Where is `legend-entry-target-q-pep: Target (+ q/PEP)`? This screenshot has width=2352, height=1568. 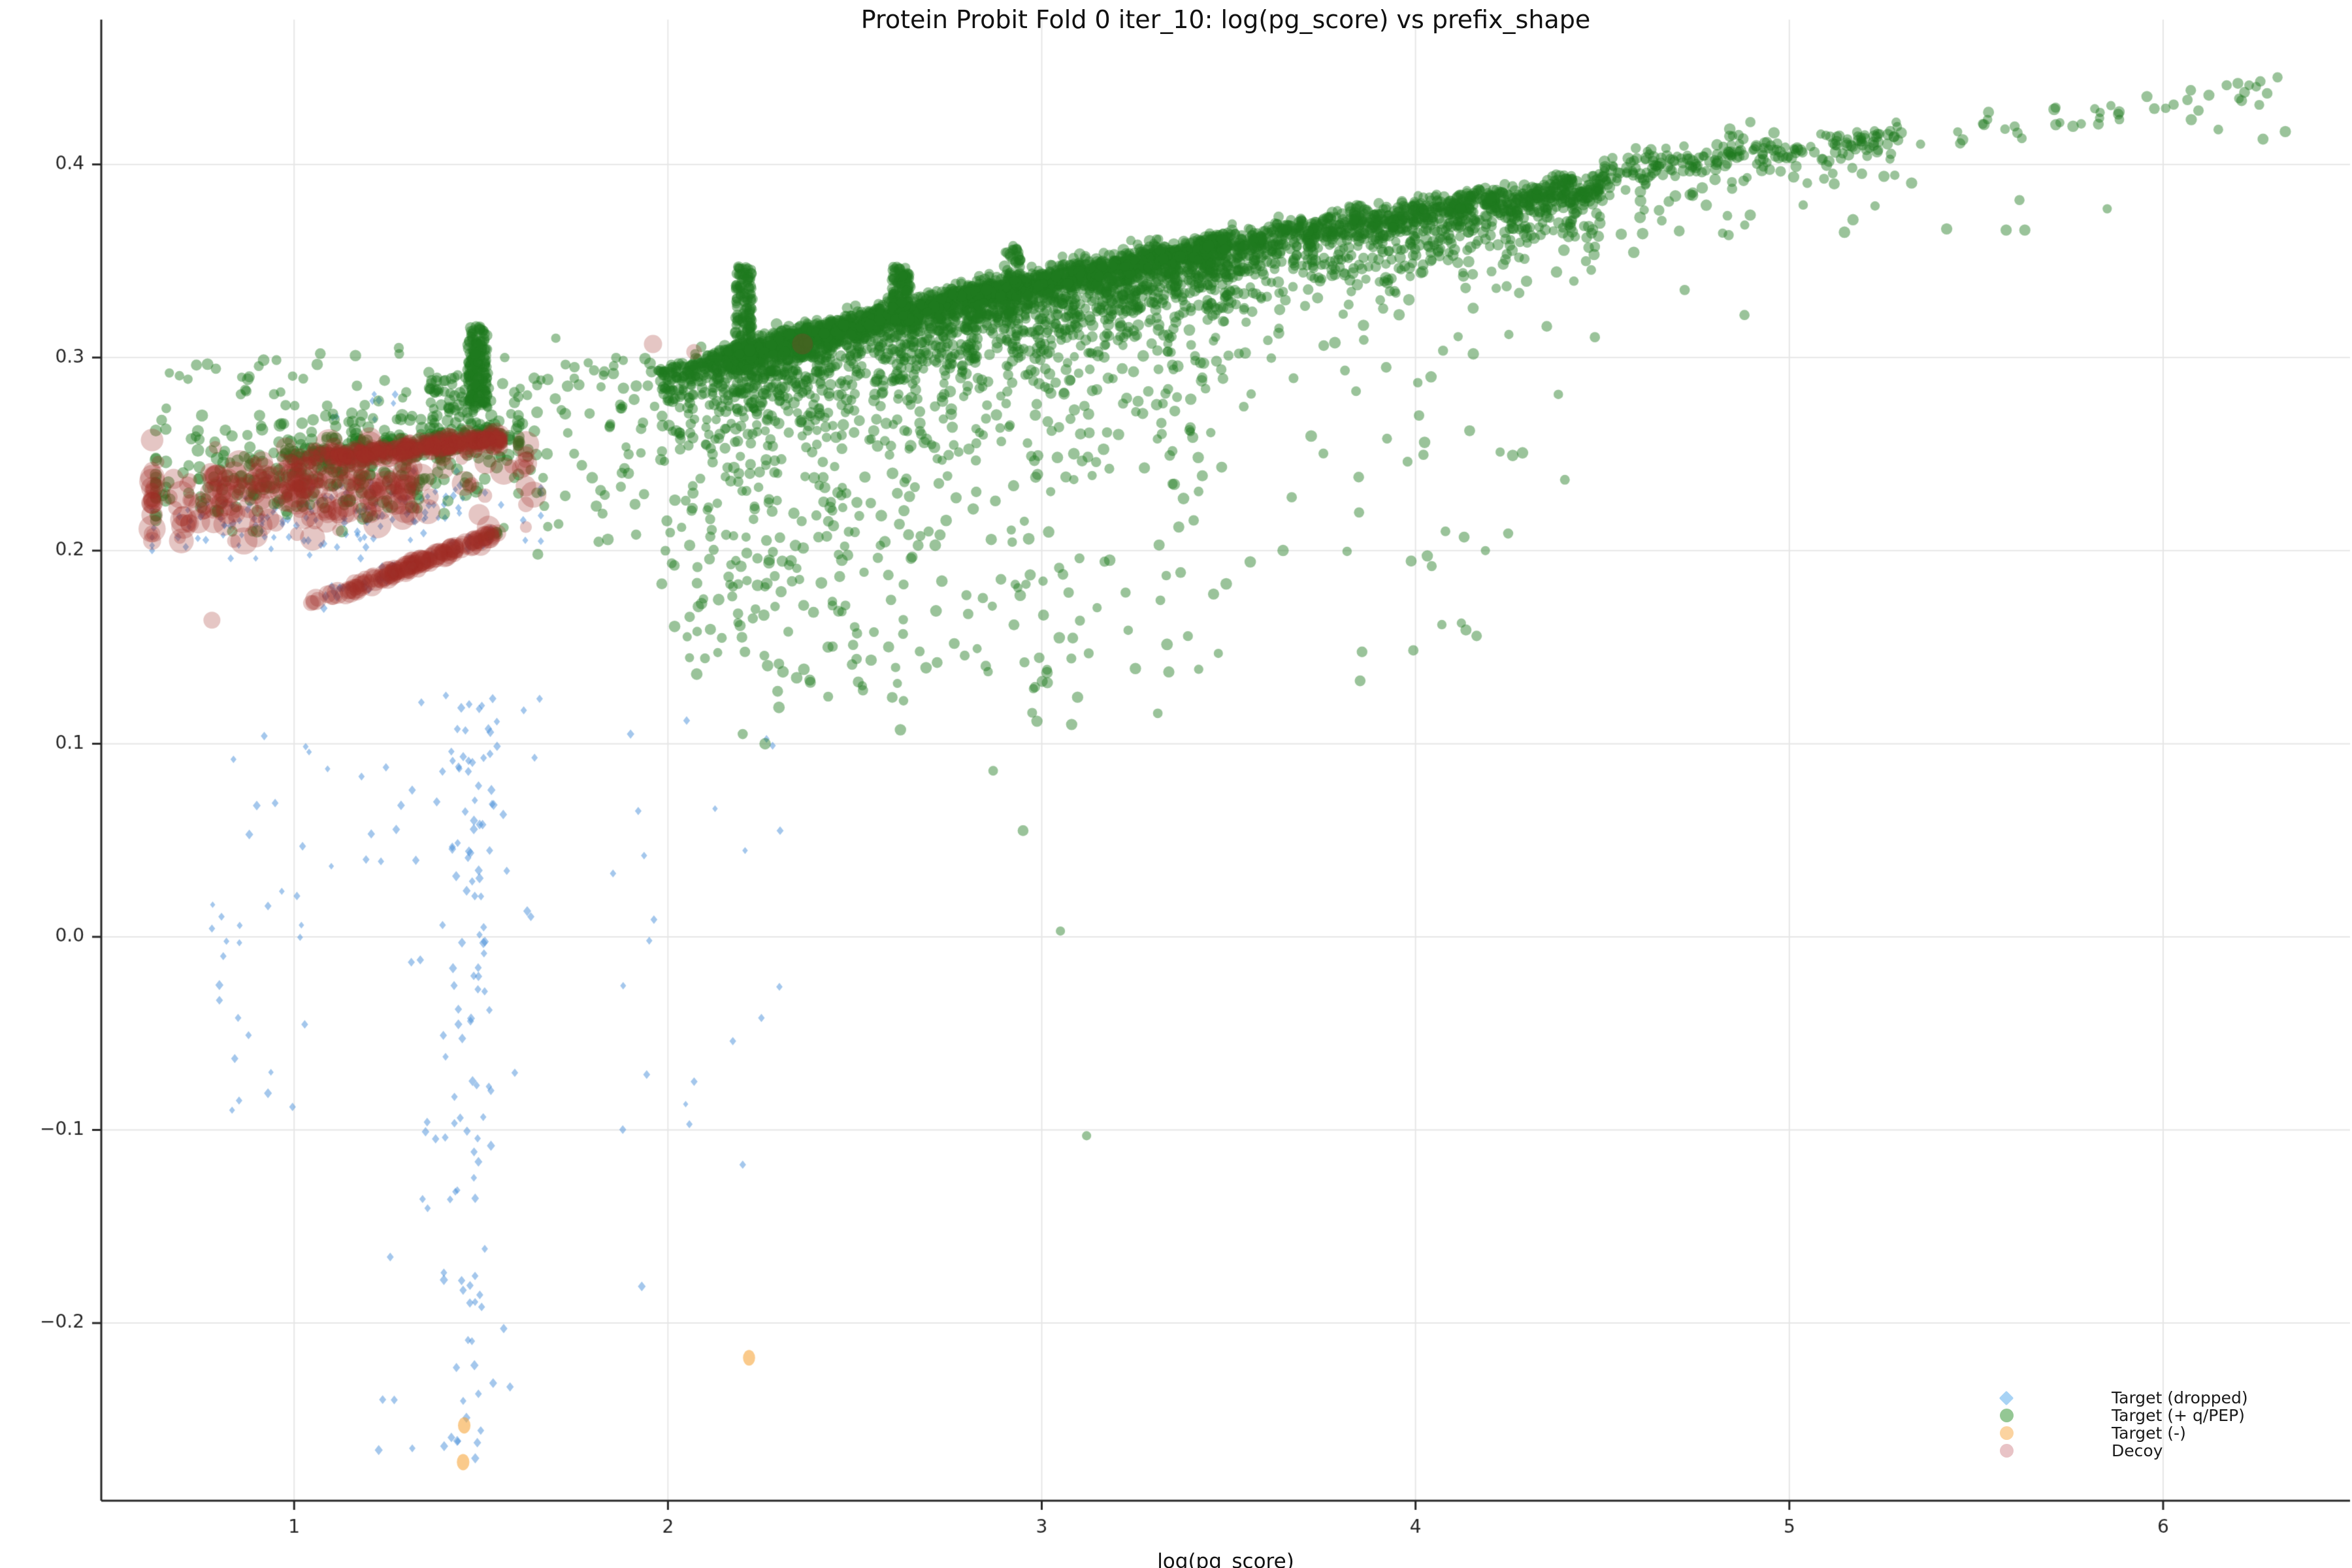 legend-entry-target-q-pep: Target (+ q/PEP) is located at coordinates (2123, 1415).